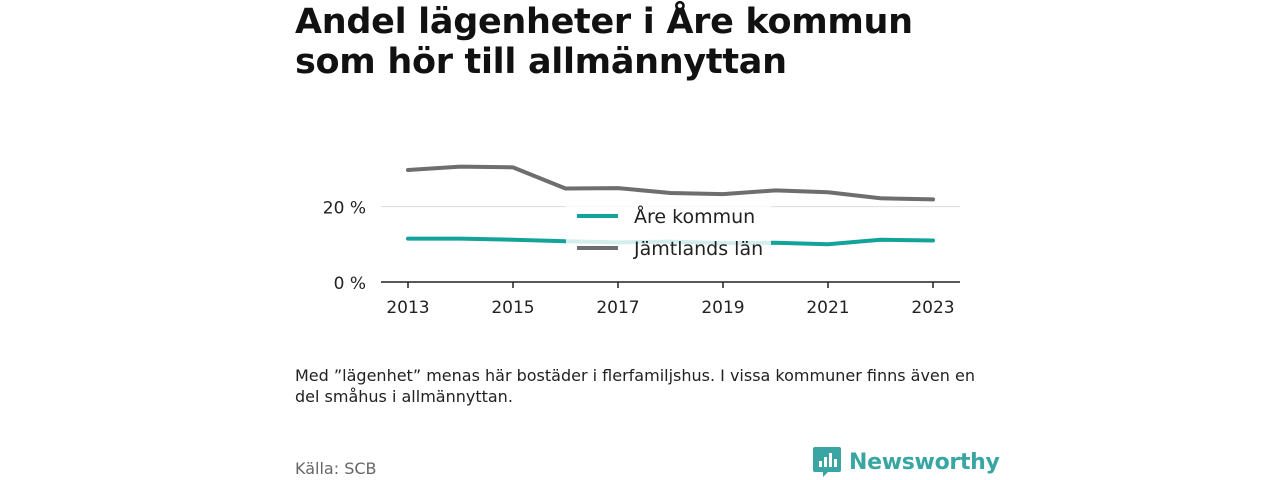  Describe the element at coordinates (350, 284) in the screenshot. I see `y-tick-label: 0 %` at that location.